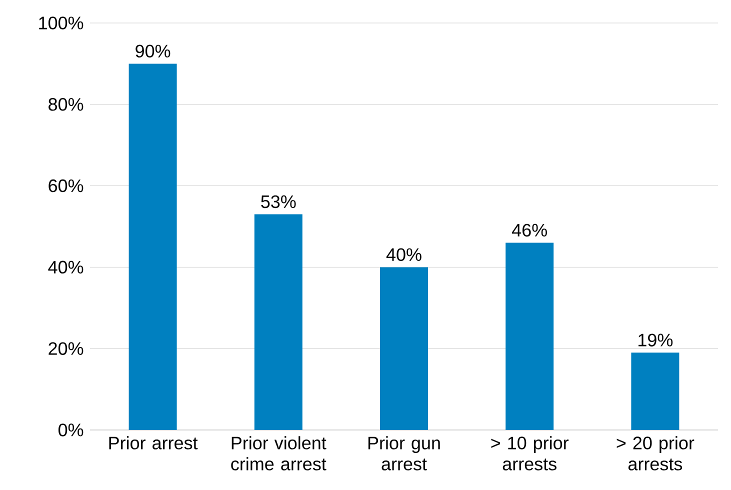  Describe the element at coordinates (655, 453) in the screenshot. I see `x-tick-label: > 20 prior arrests` at that location.